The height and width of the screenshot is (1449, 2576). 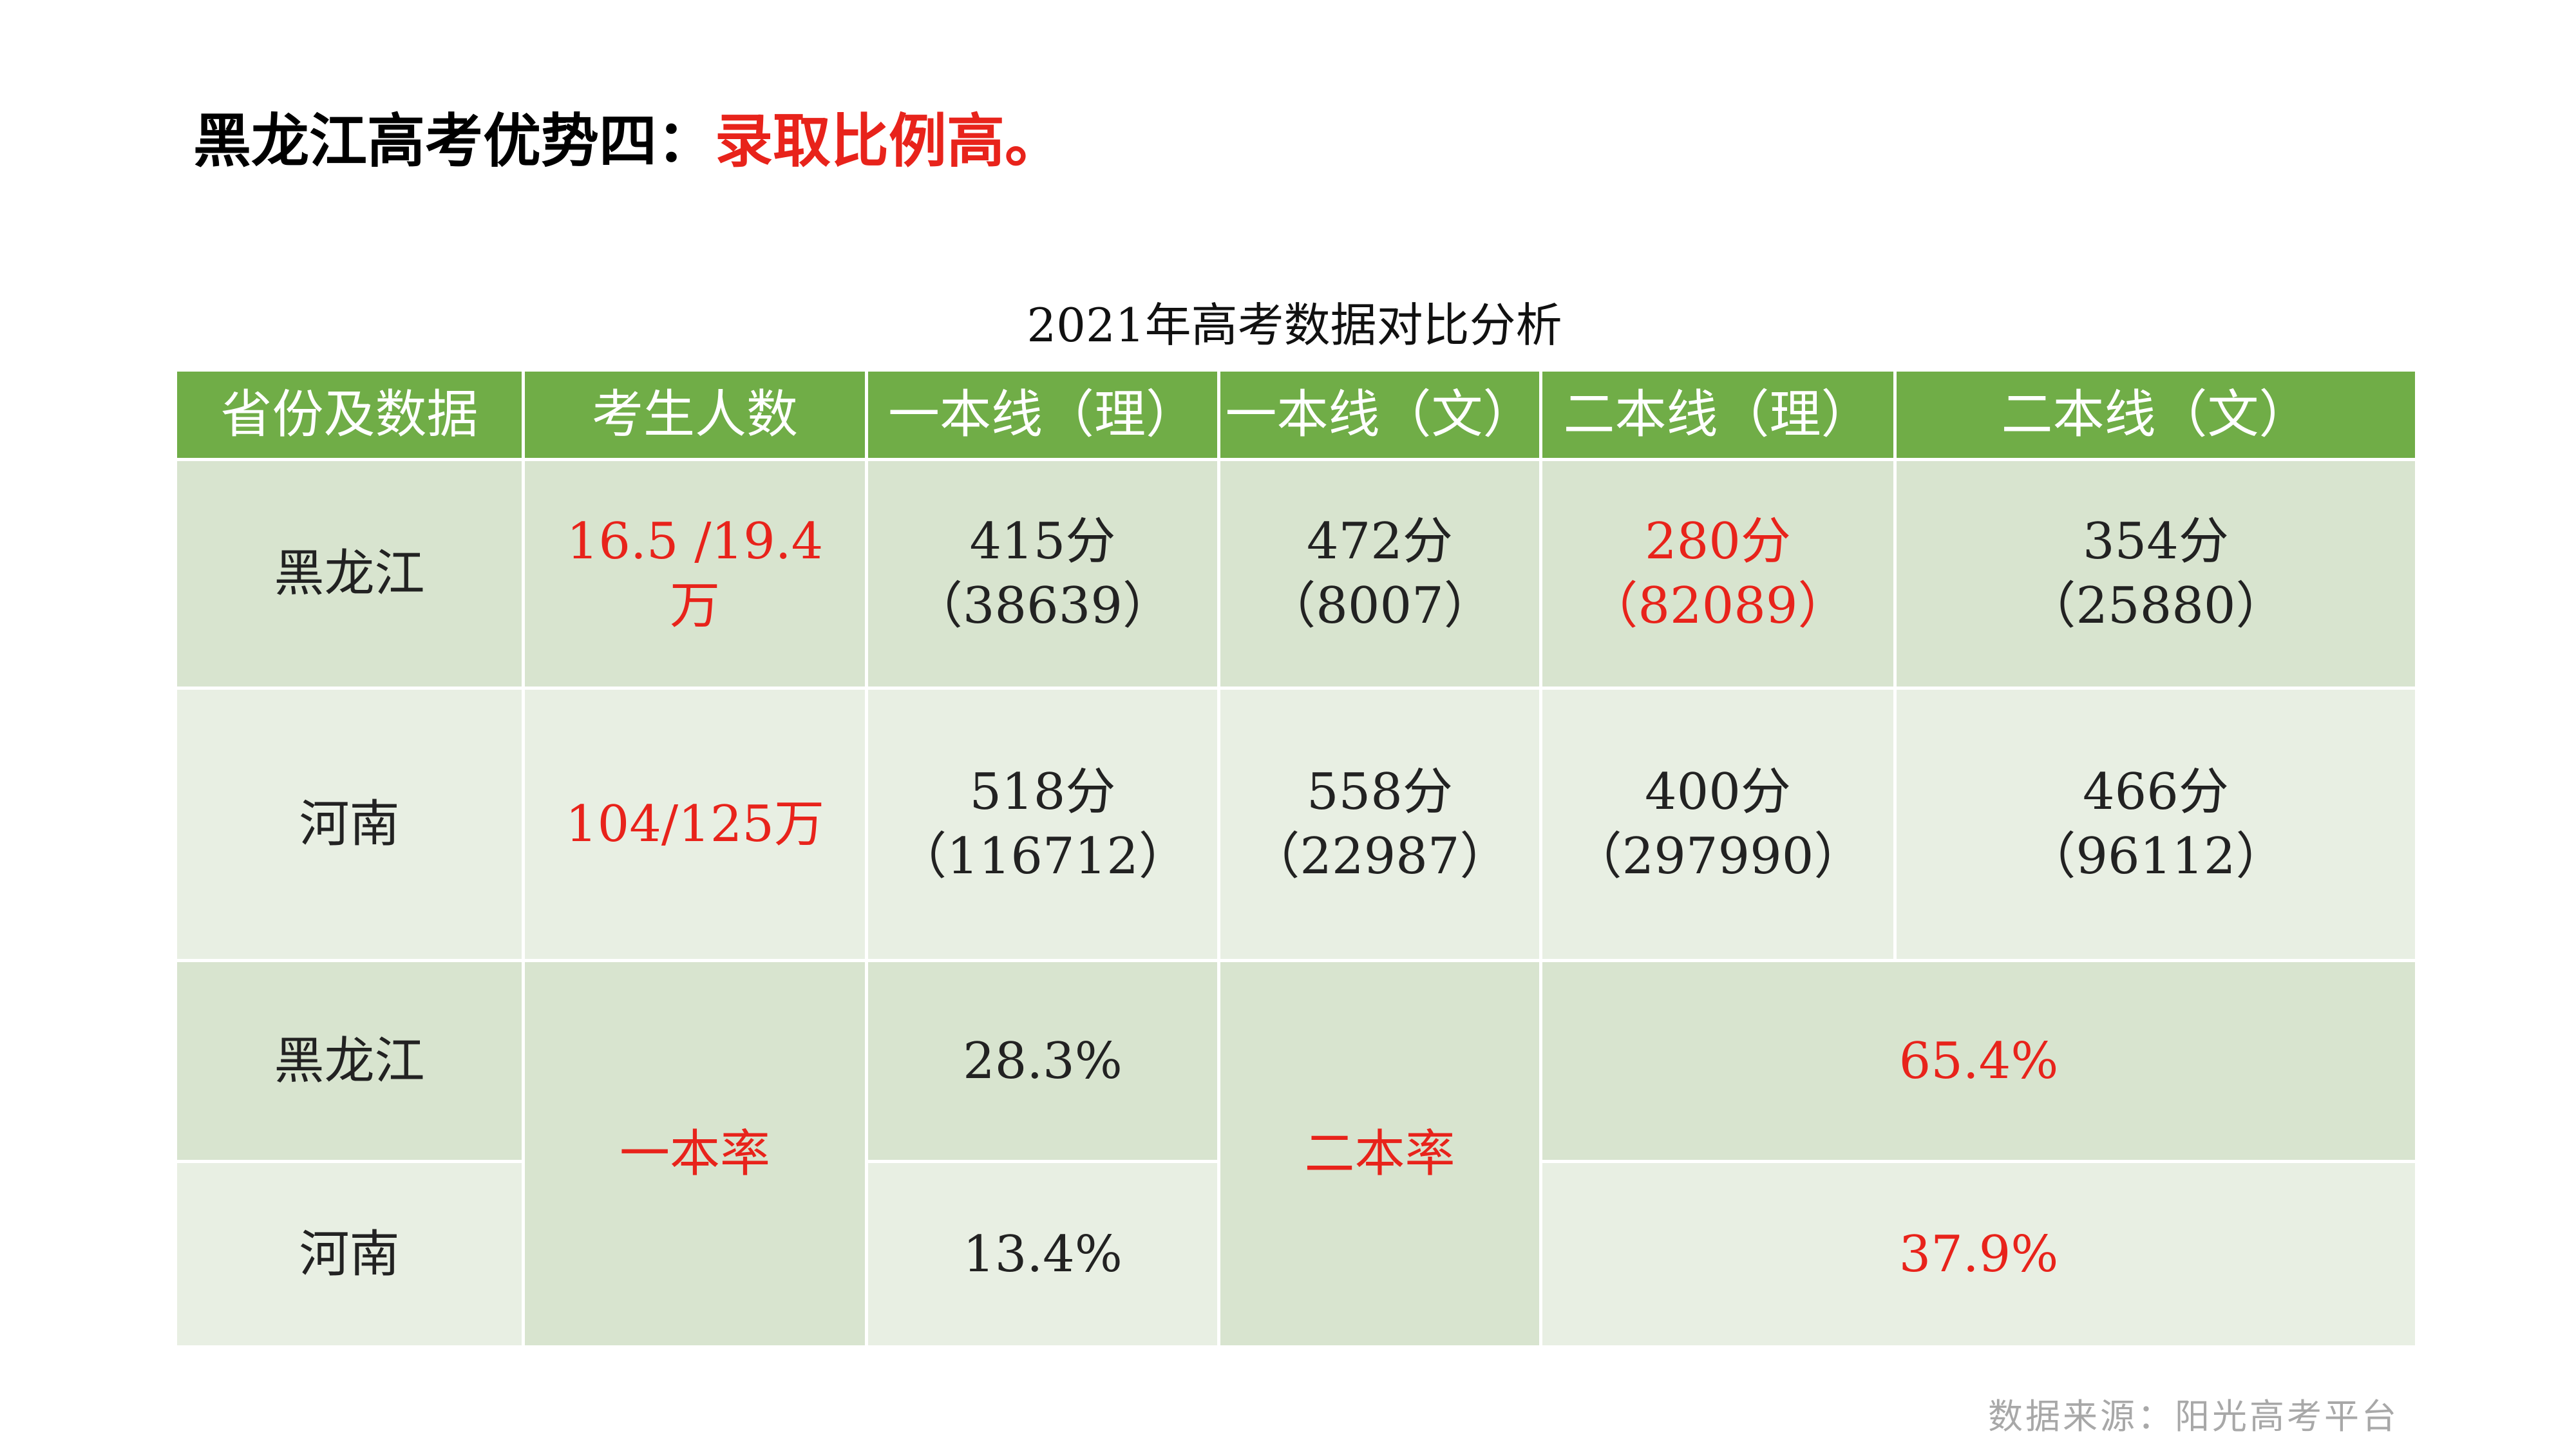 I want to click on examinees-value: 16.5 /19.4, so click(x=695, y=542).